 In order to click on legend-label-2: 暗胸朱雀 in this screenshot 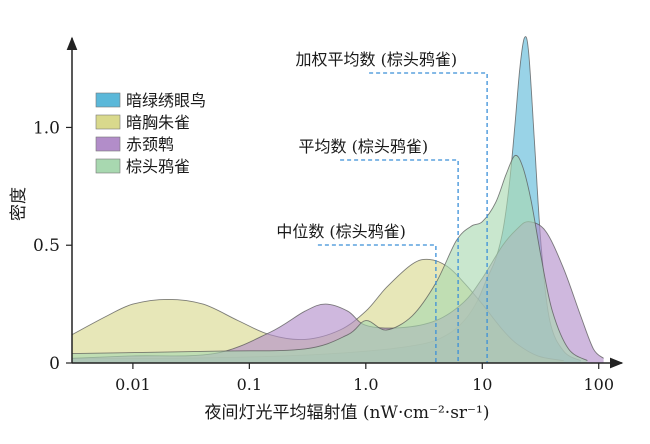, I will do `click(158, 122)`.